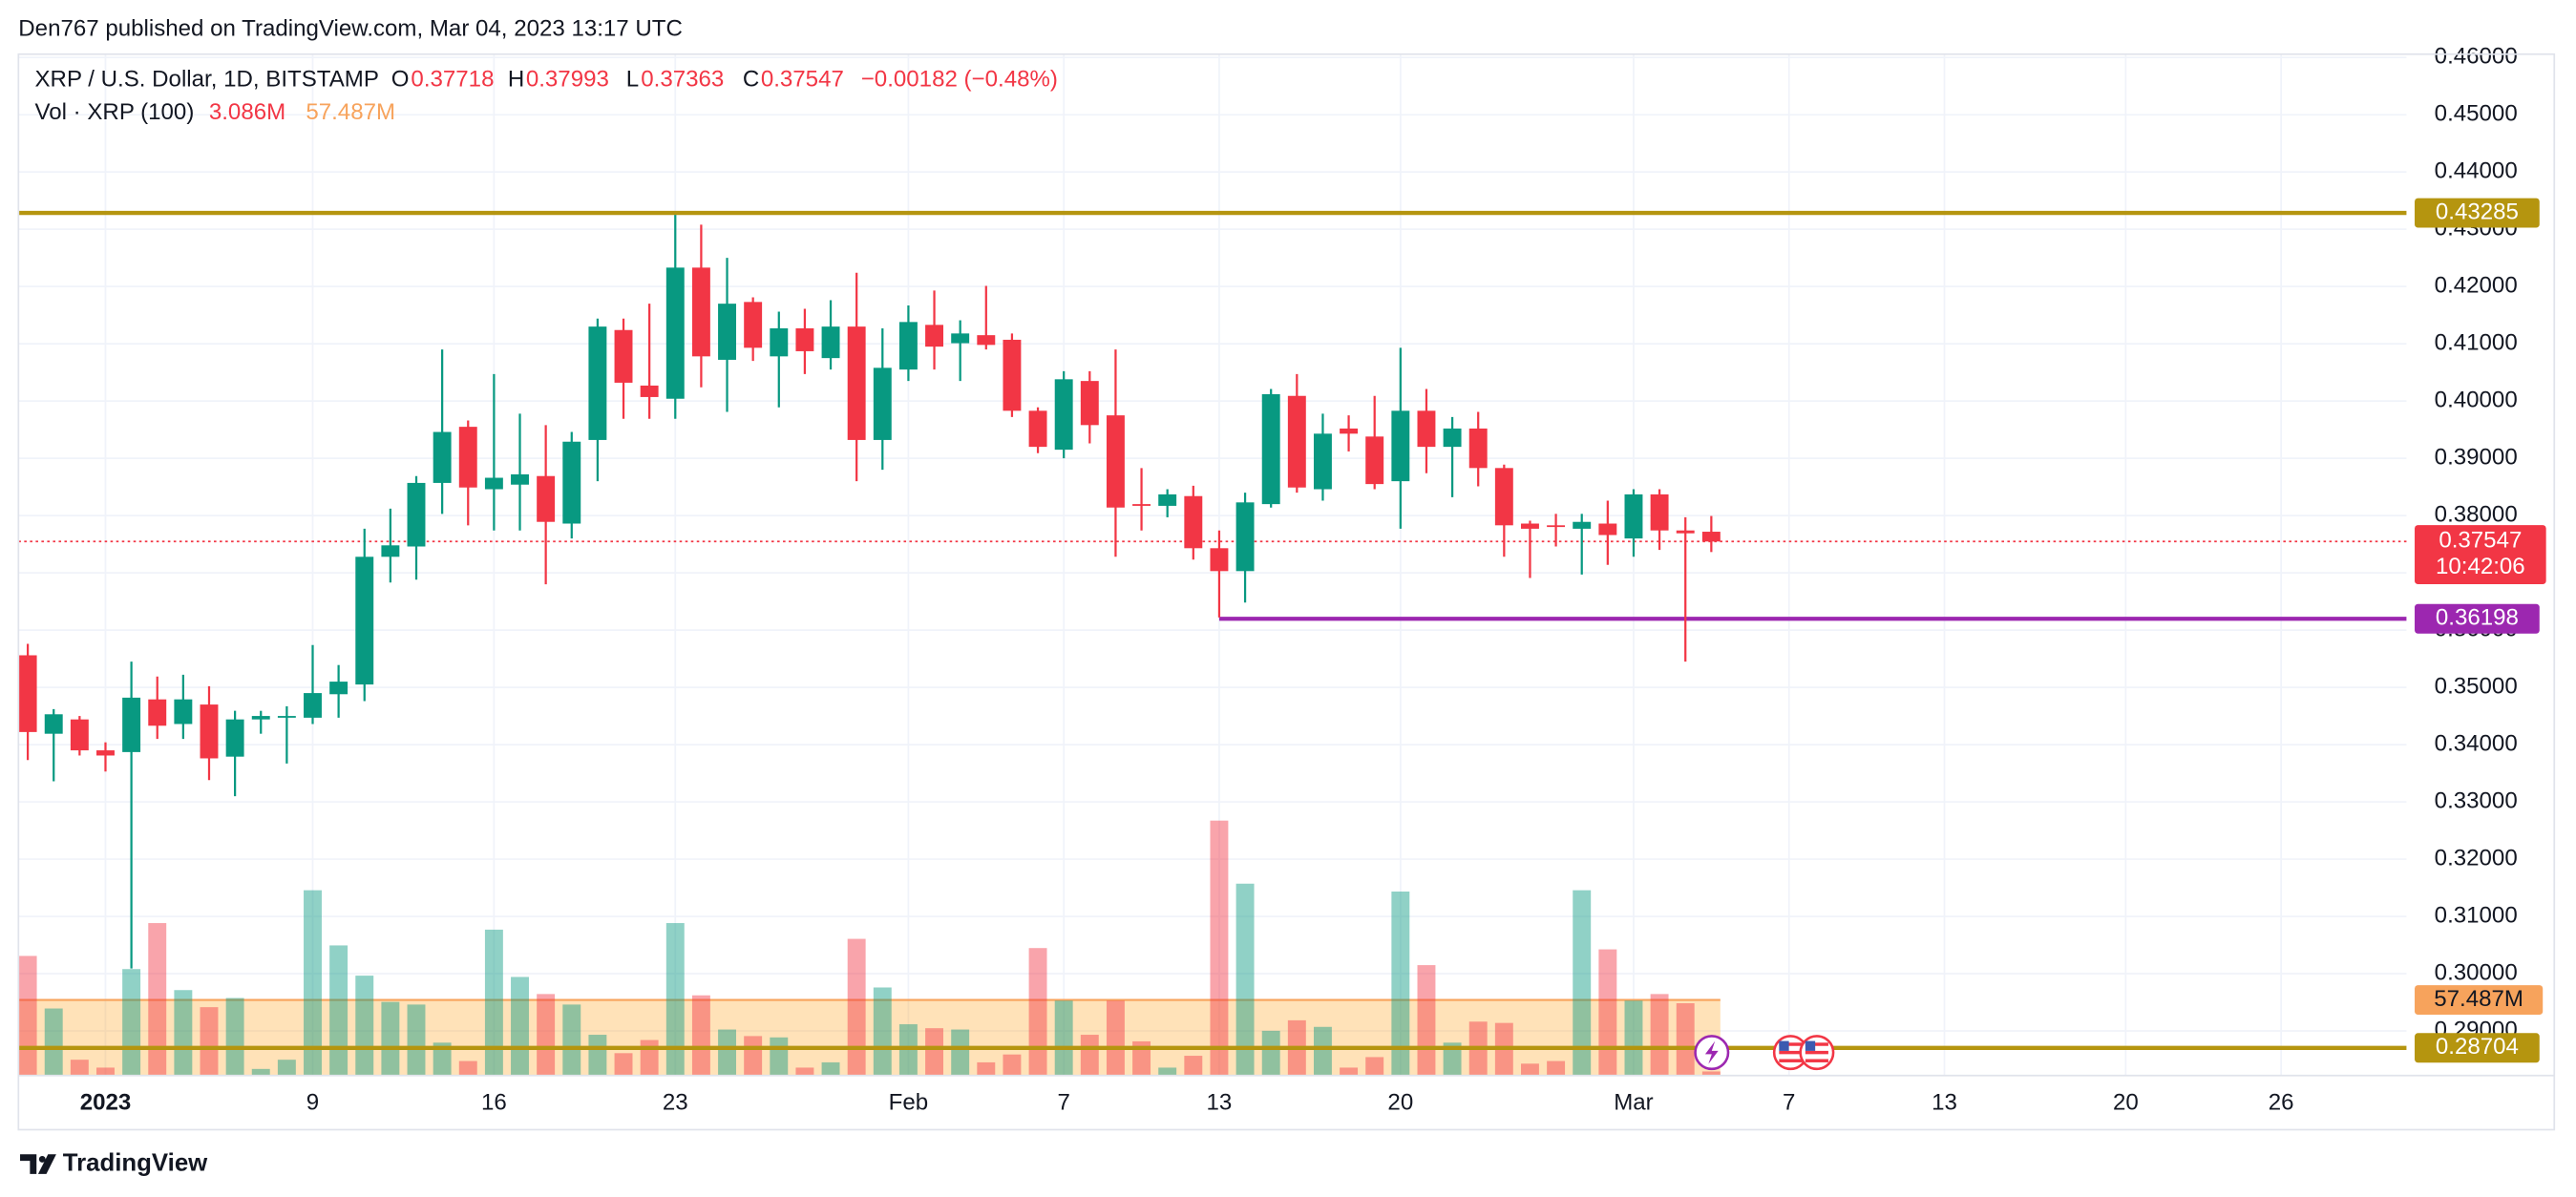 The width and height of the screenshot is (2576, 1197). Describe the element at coordinates (869, 1037) in the screenshot. I see `volume-ma-area` at that location.